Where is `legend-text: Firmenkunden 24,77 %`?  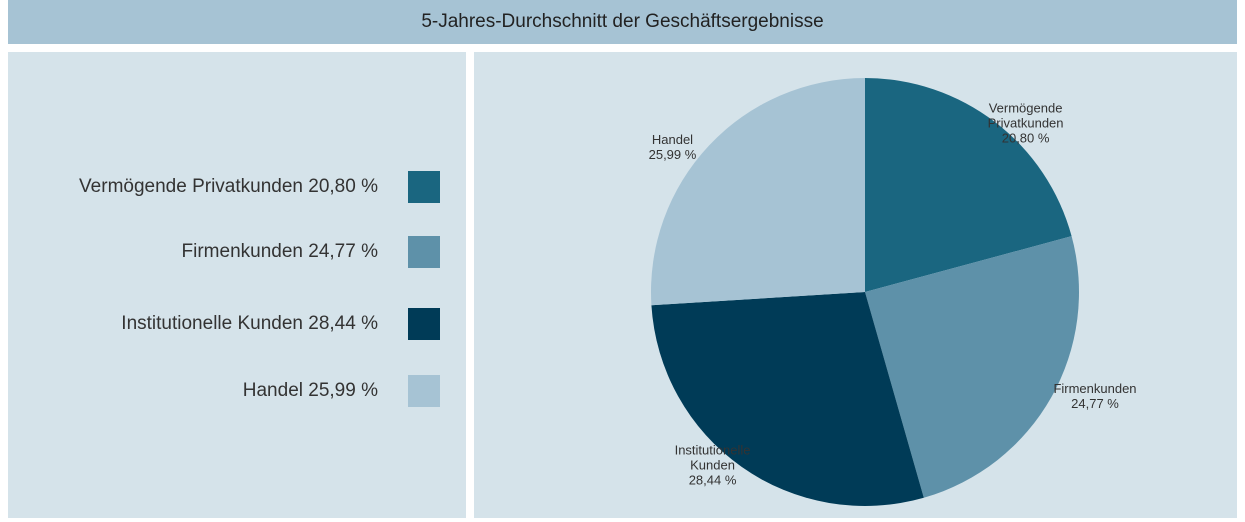 legend-text: Firmenkunden 24,77 % is located at coordinates (280, 252).